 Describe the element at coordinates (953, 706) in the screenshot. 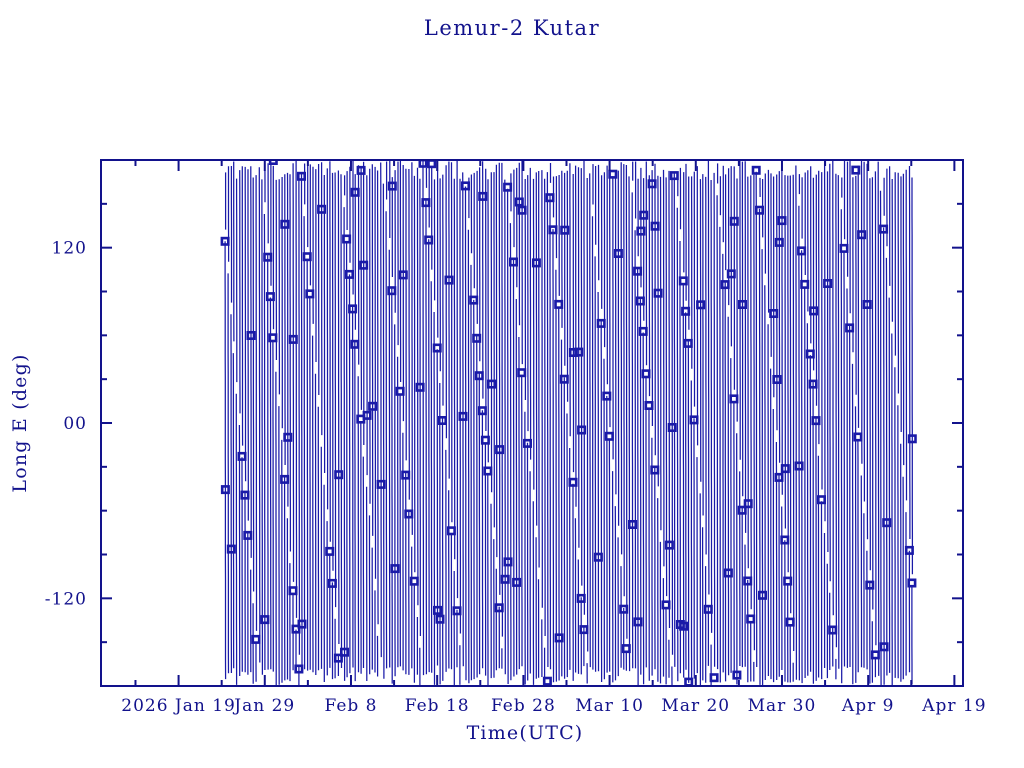

I see `x-tick-label: Apr 19` at that location.